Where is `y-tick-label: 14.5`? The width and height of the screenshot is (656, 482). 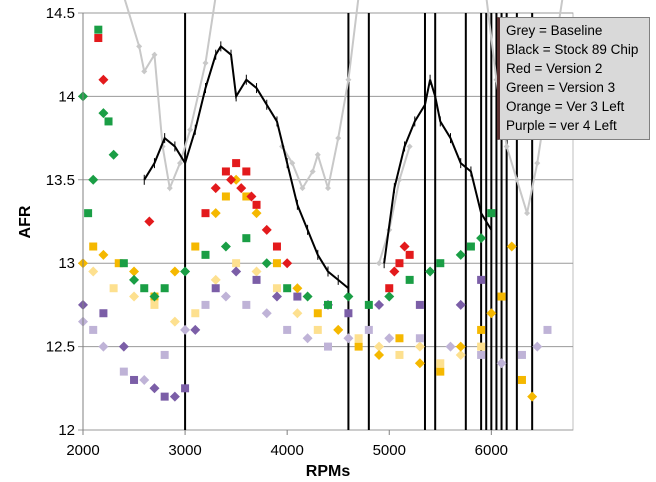 y-tick-label: 14.5 is located at coordinates (60, 13).